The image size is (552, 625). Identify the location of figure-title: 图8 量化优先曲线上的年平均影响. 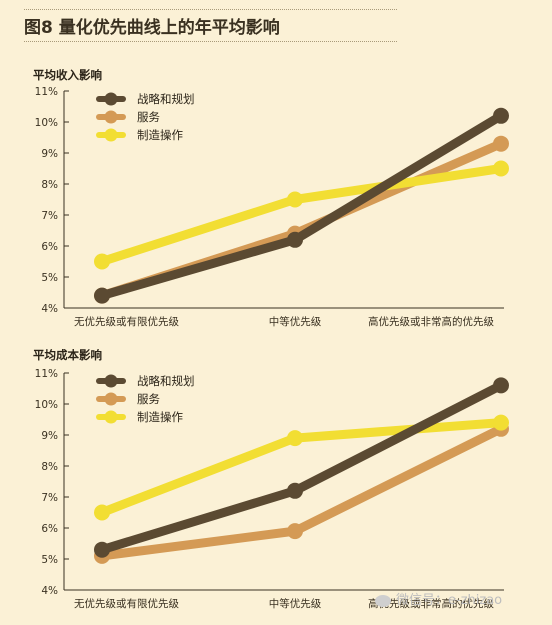
(152, 28).